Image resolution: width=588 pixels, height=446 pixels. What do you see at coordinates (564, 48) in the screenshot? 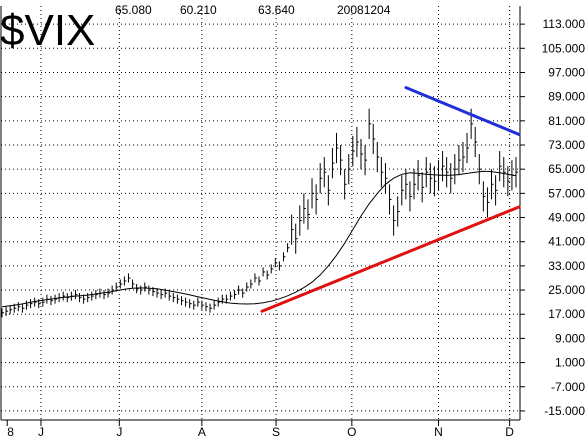
I see `y-tick-label: 105.000` at bounding box center [564, 48].